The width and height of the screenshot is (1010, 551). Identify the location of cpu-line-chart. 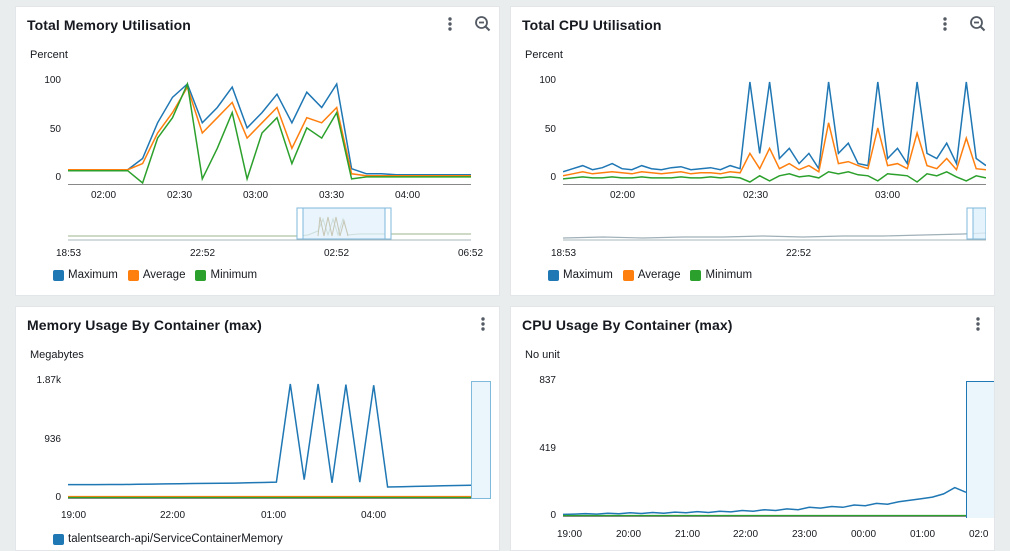
(774, 132).